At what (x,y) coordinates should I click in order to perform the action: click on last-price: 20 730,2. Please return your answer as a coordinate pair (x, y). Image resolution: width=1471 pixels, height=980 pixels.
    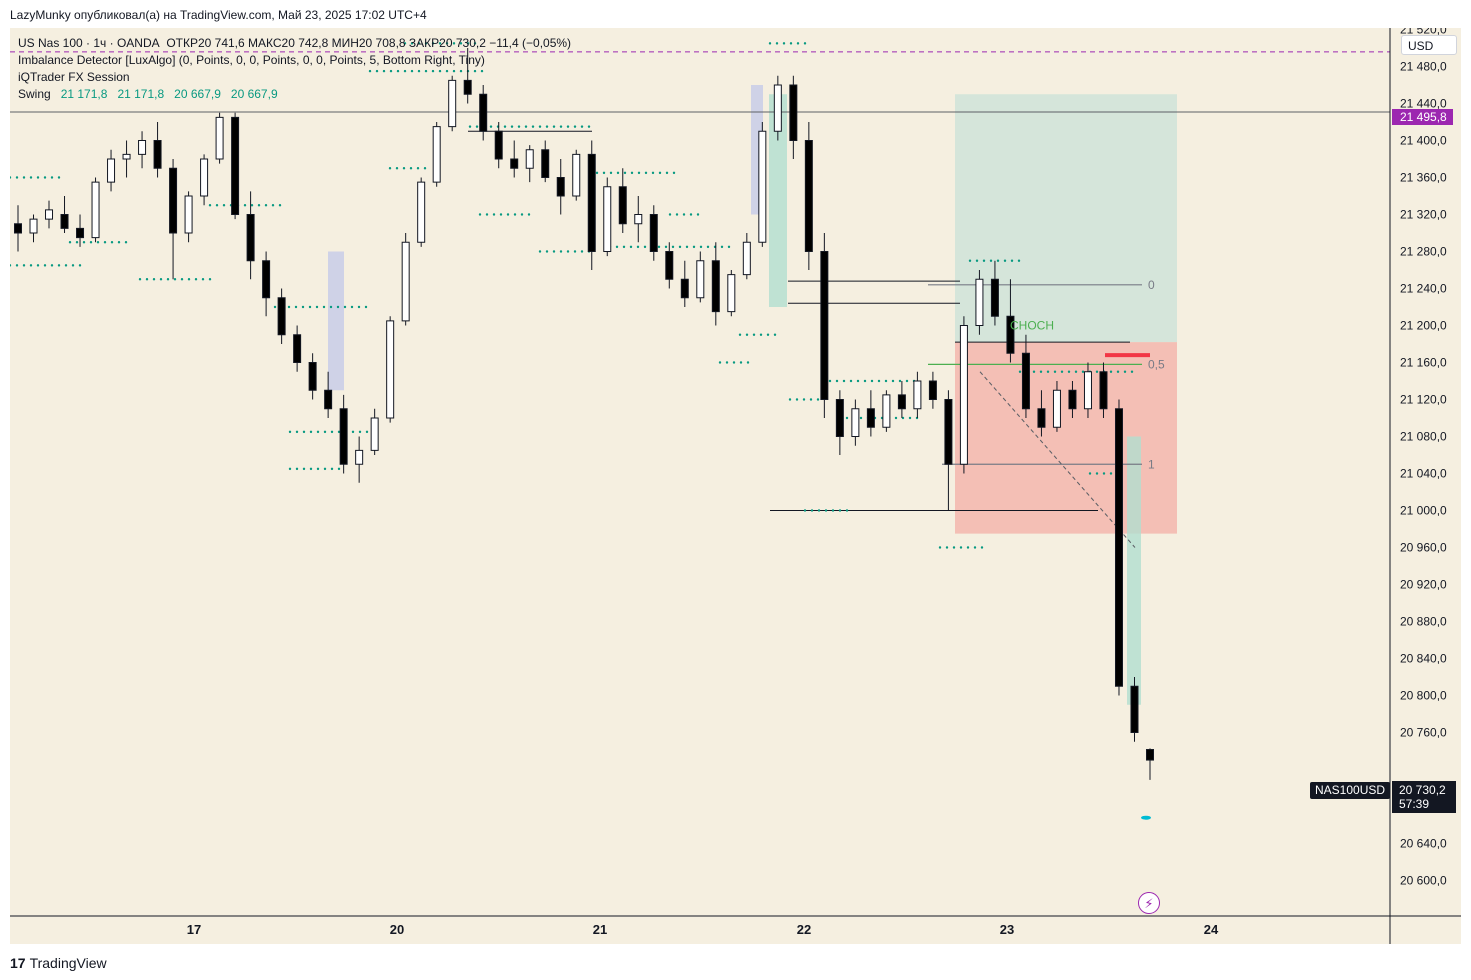
    Looking at the image, I should click on (1422, 790).